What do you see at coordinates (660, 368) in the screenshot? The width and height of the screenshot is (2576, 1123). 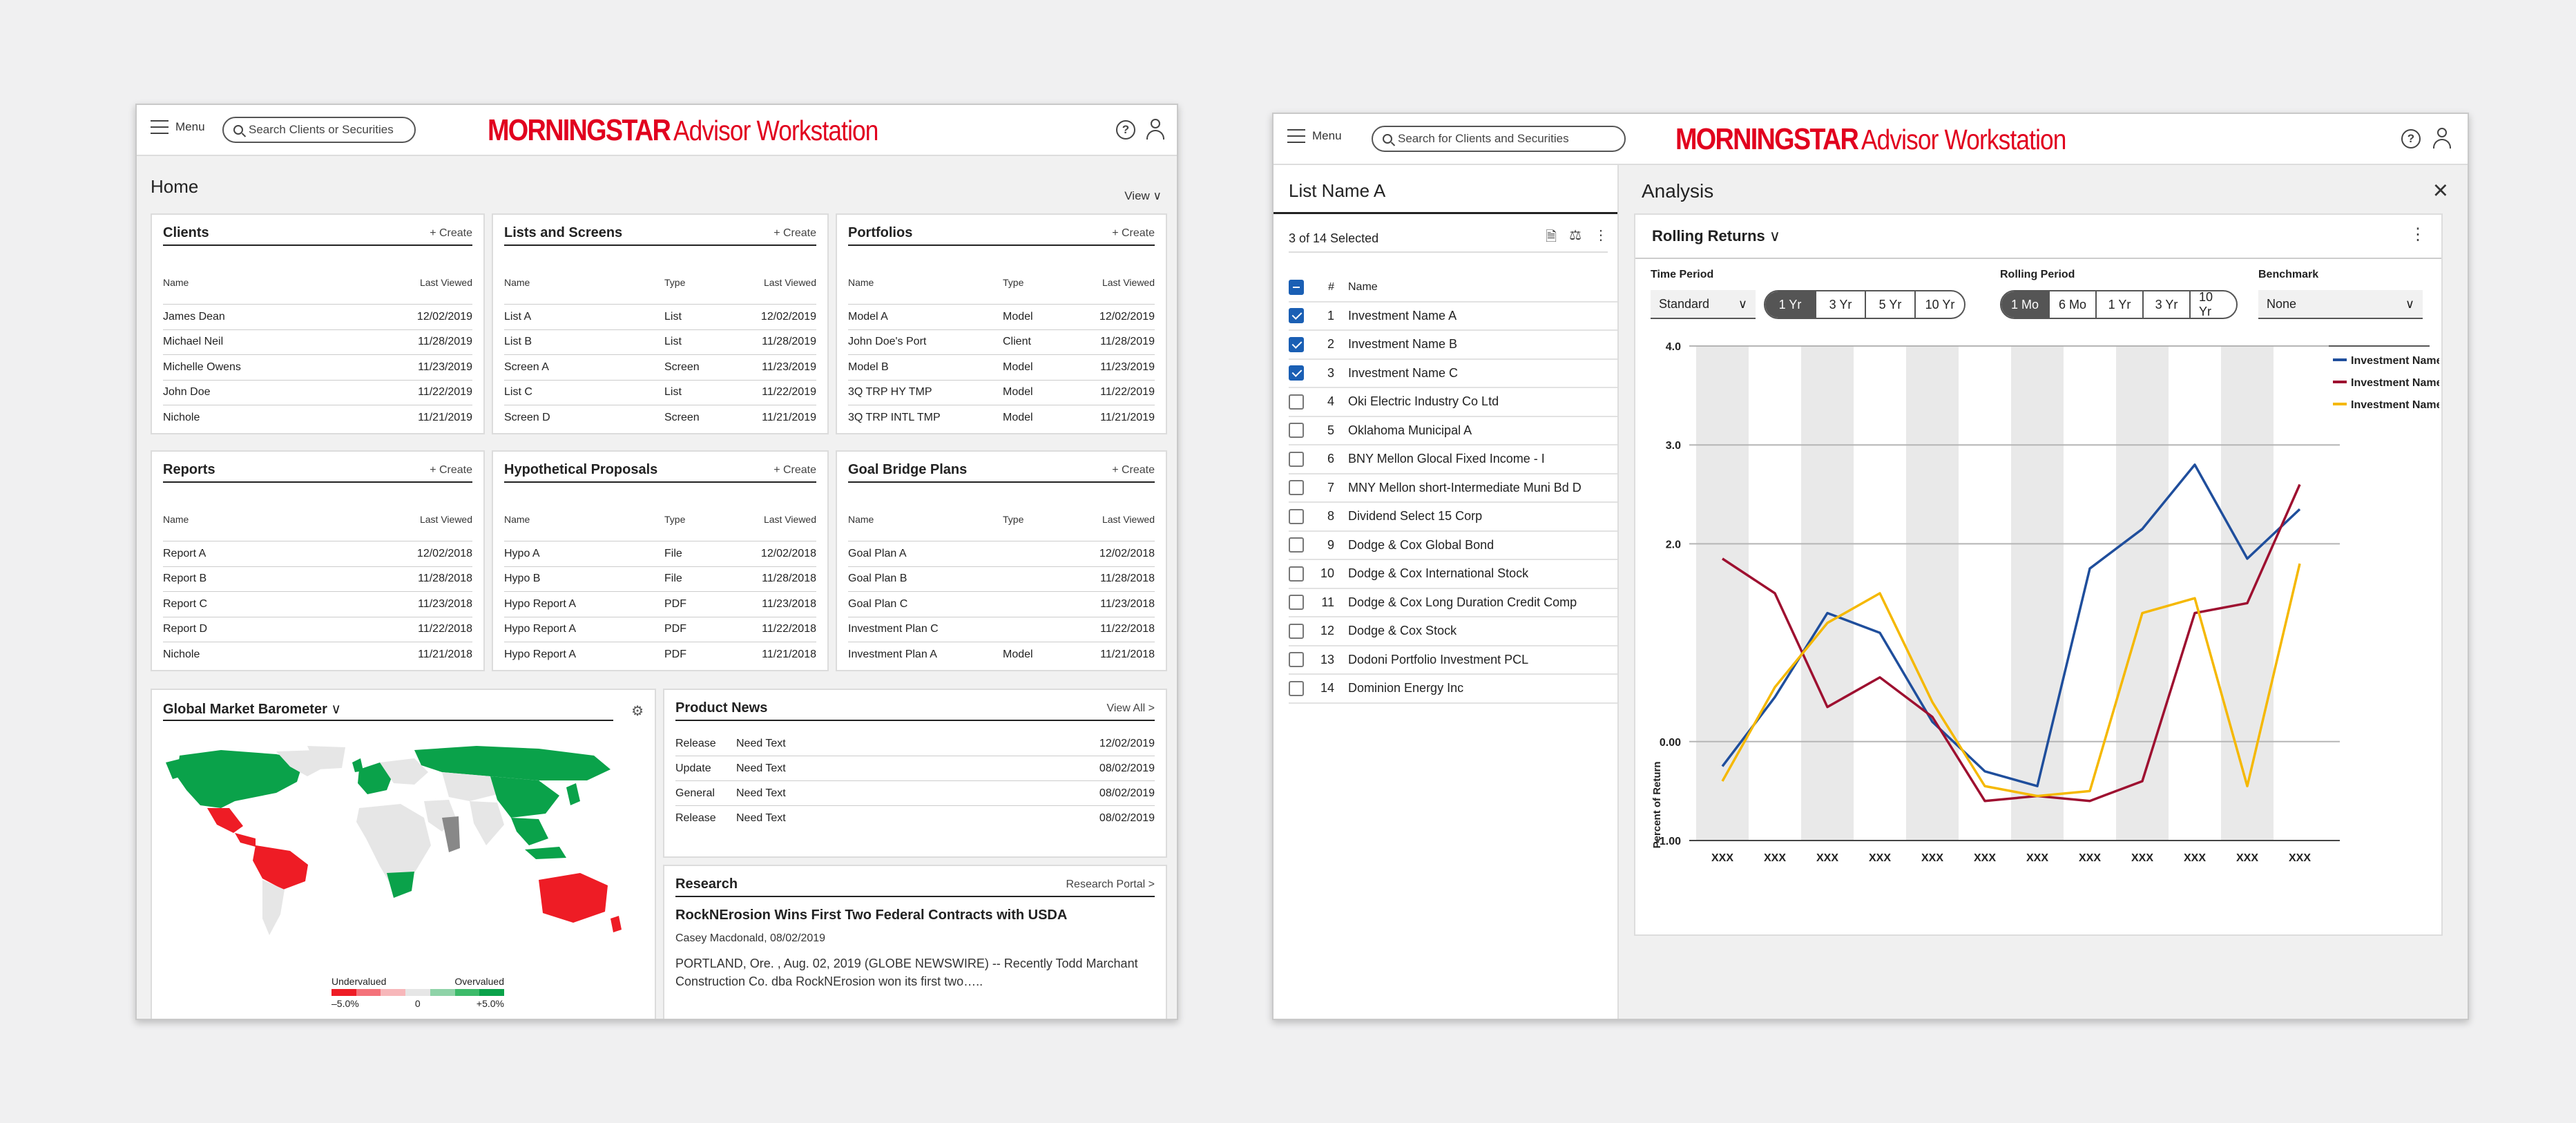 I see `table-row: Screen A Screen 11/23/2019` at bounding box center [660, 368].